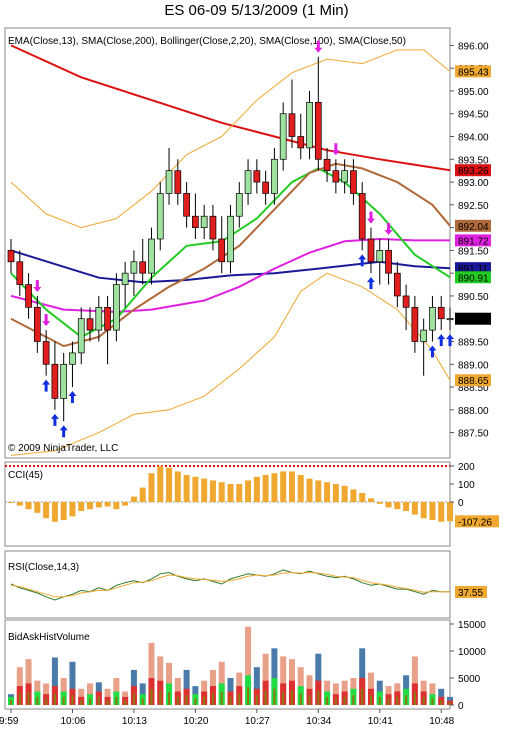 Image resolution: width=513 pixels, height=749 pixels. I want to click on price-tick-label: 890.50, so click(473, 297).